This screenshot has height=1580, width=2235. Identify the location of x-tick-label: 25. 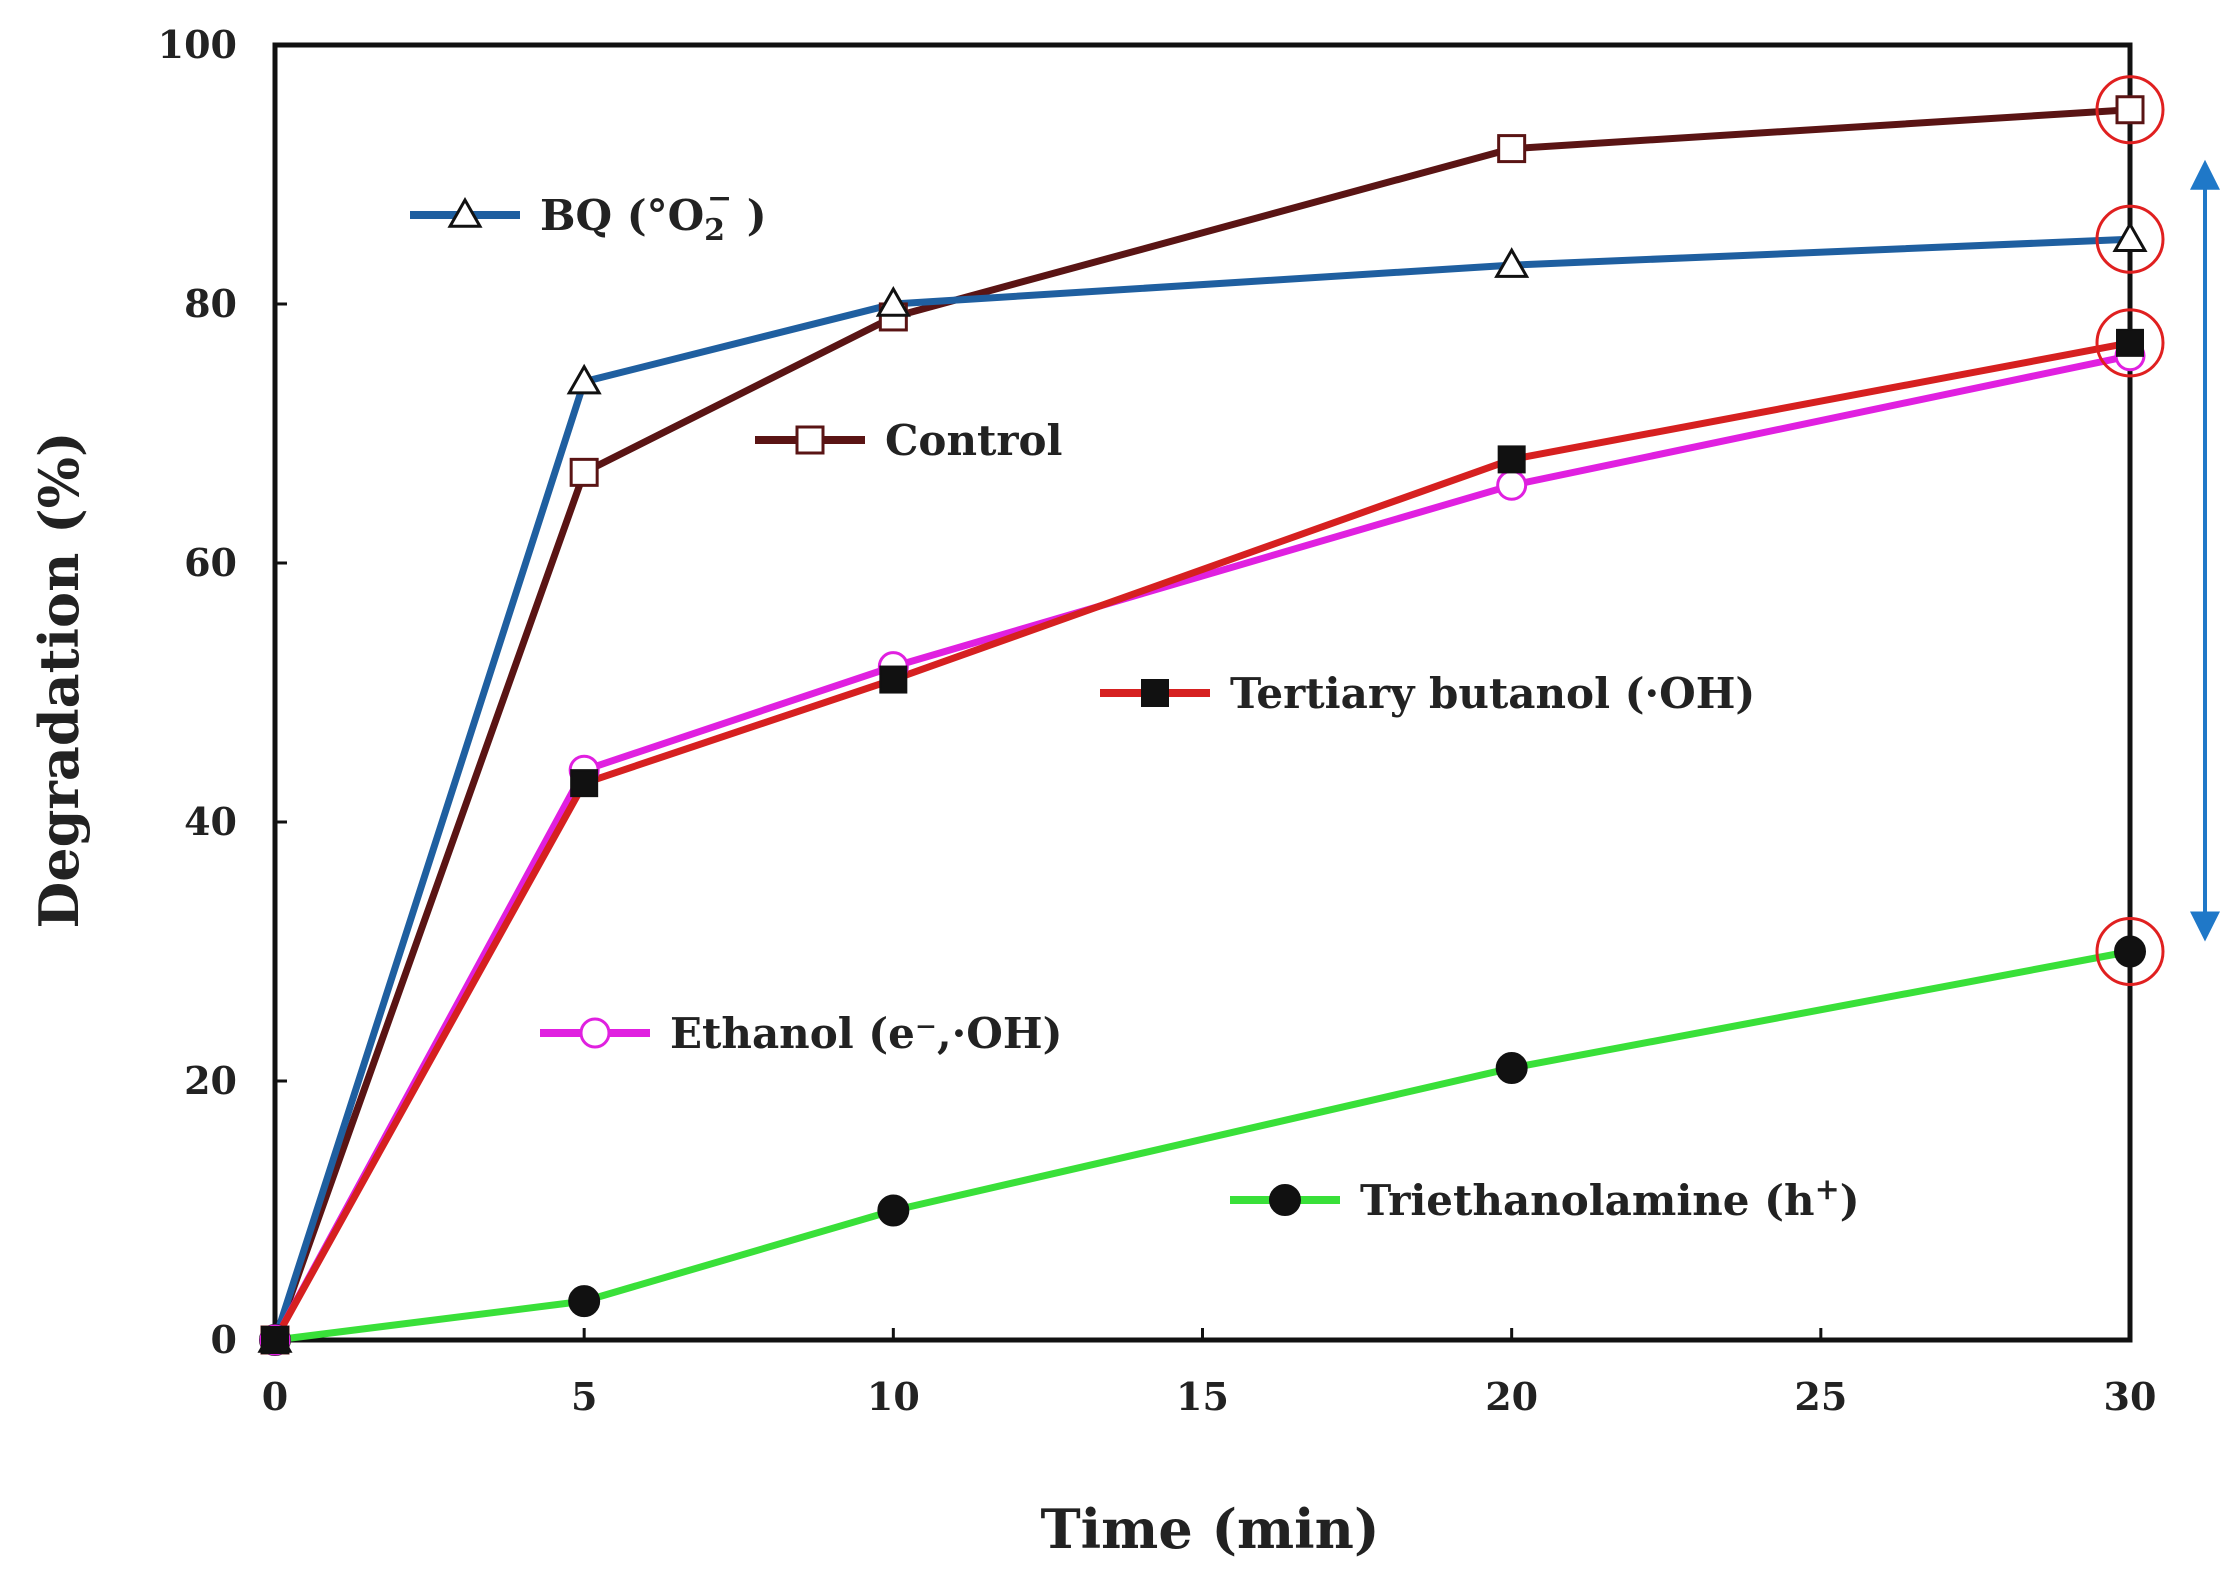
(1820, 1396).